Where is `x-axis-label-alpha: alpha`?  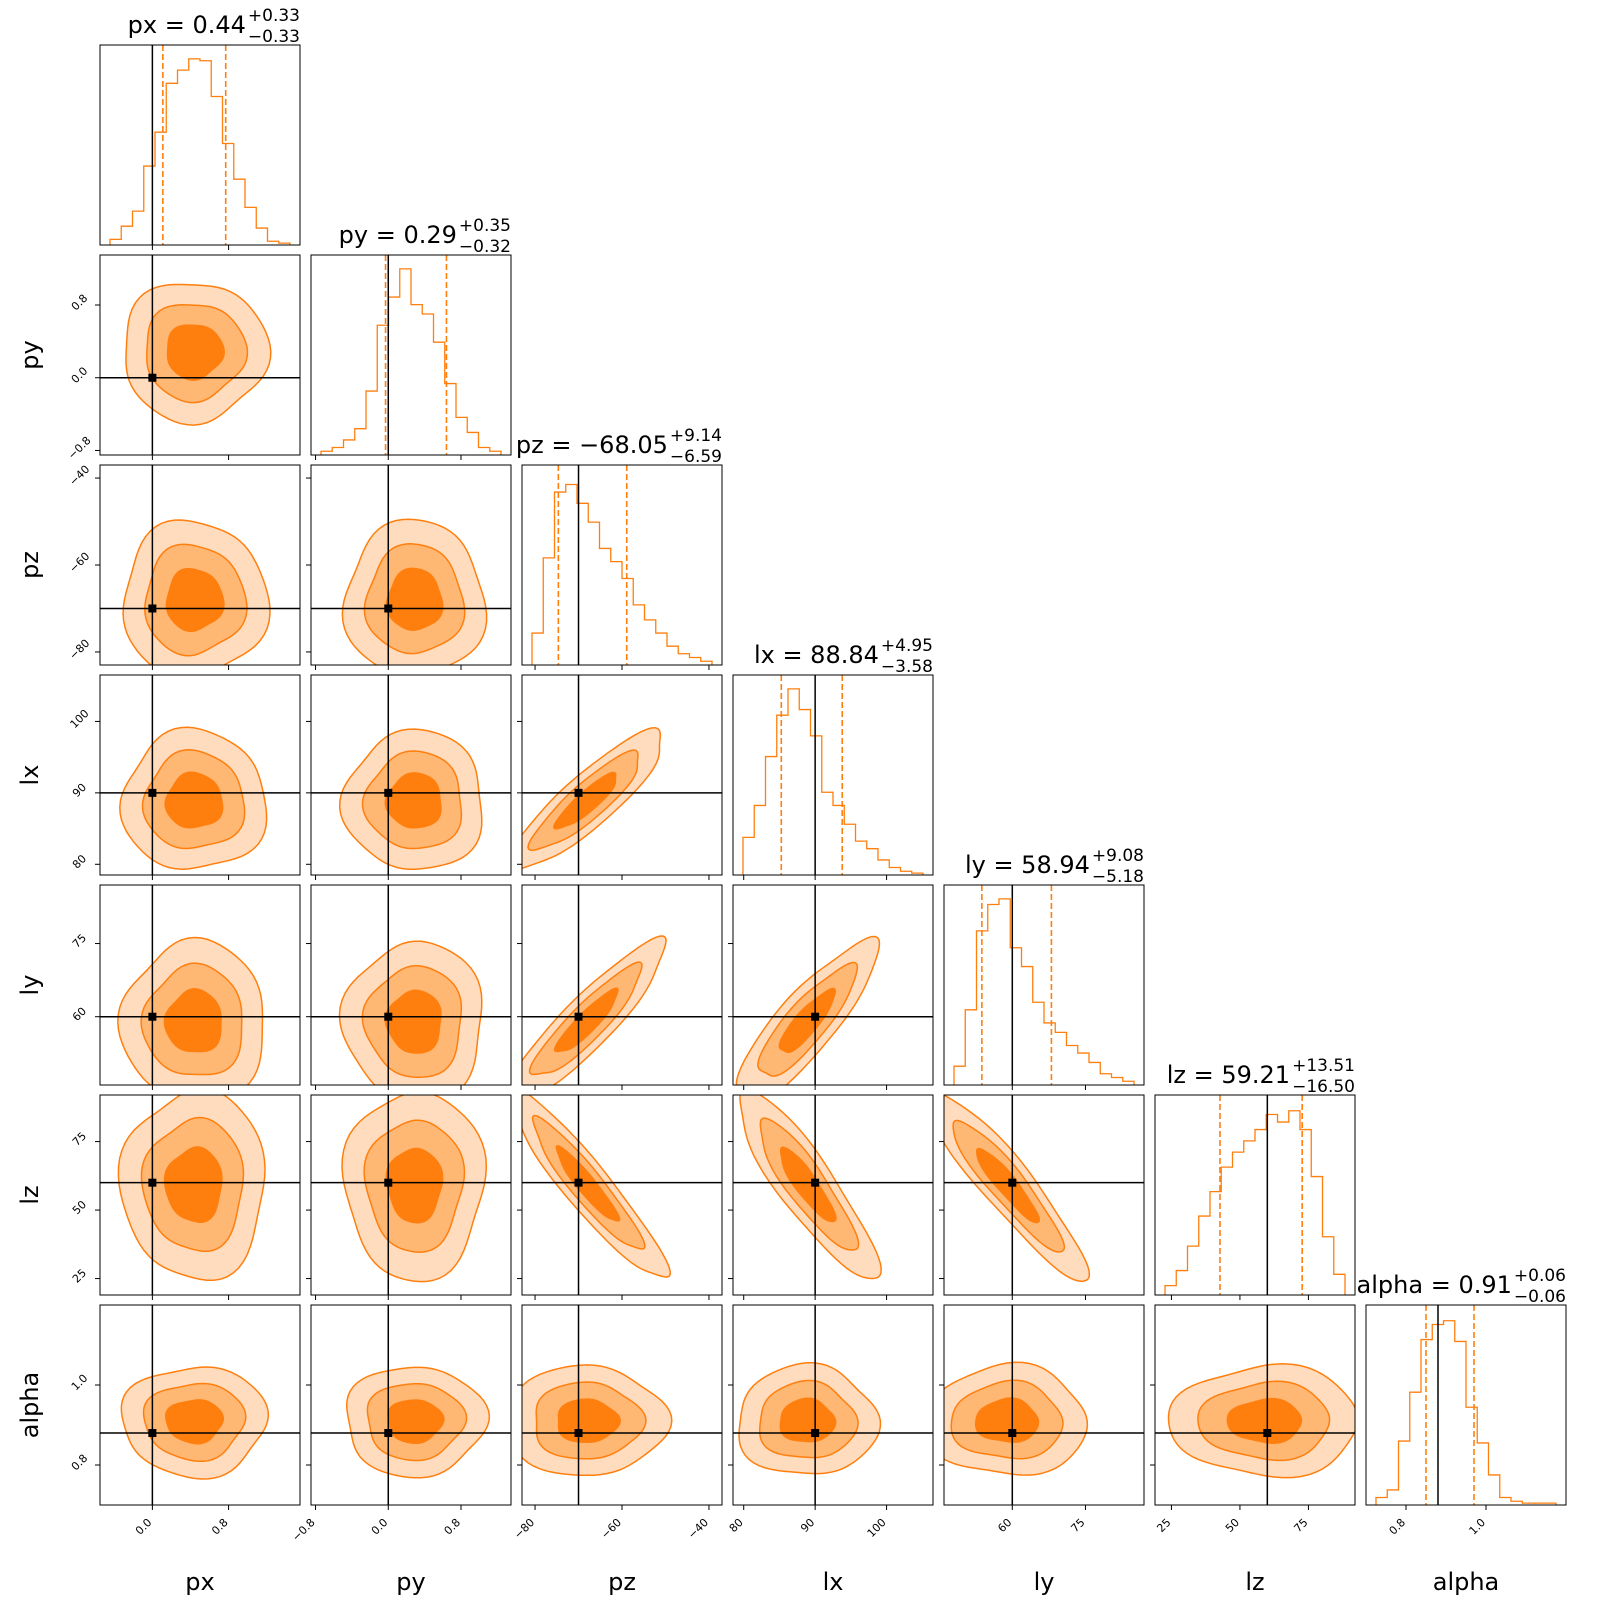
x-axis-label-alpha: alpha is located at coordinates (1466, 1582).